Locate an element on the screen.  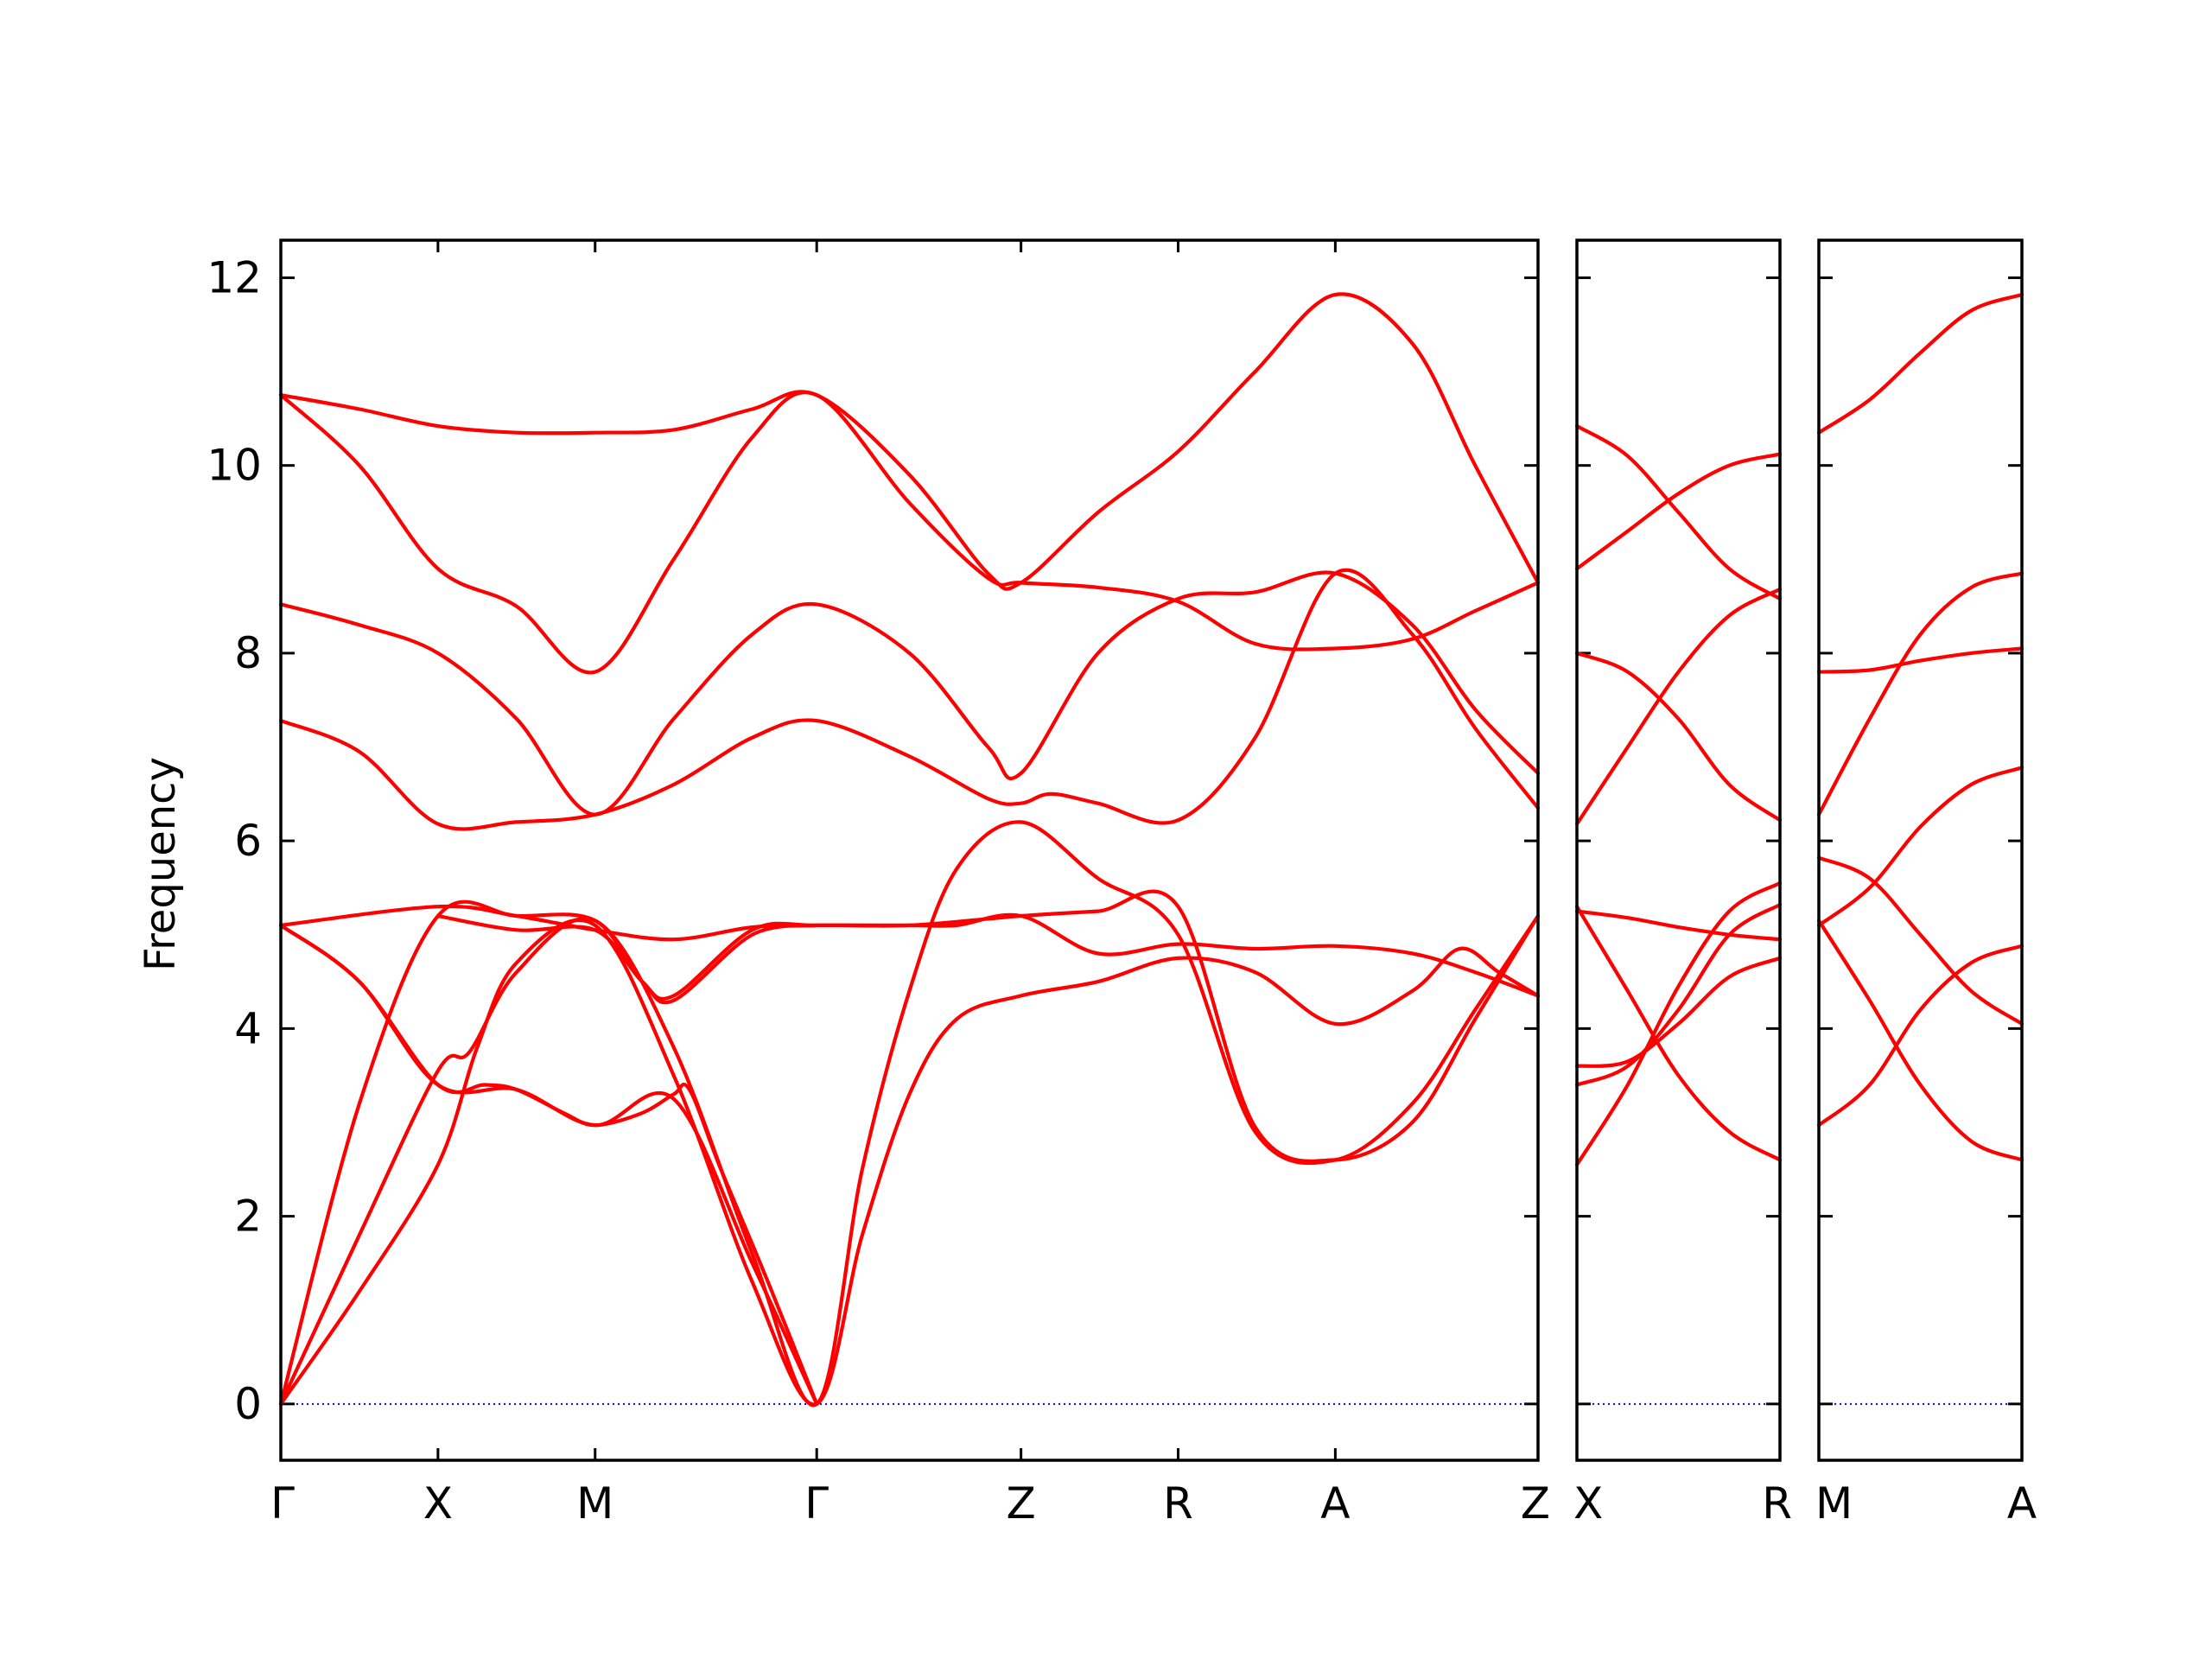
y-tick-label: 6 is located at coordinates (248, 841).